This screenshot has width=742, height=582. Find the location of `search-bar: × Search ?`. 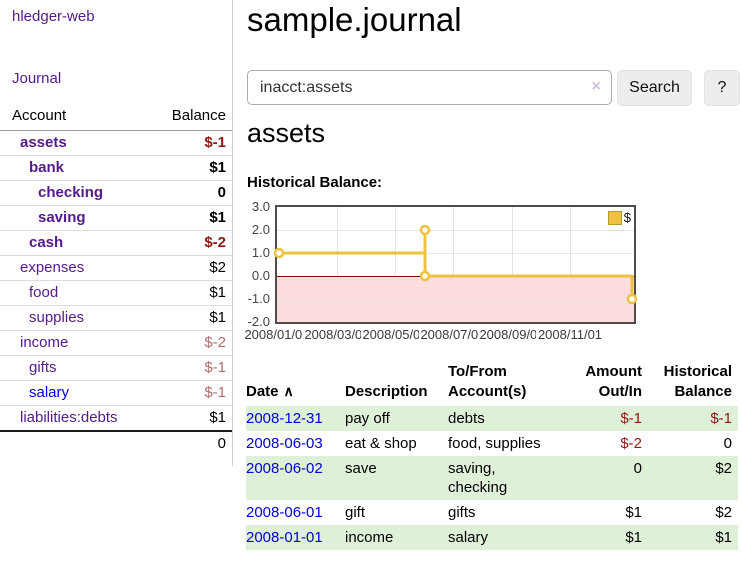

search-bar: × Search ? is located at coordinates (494, 88).